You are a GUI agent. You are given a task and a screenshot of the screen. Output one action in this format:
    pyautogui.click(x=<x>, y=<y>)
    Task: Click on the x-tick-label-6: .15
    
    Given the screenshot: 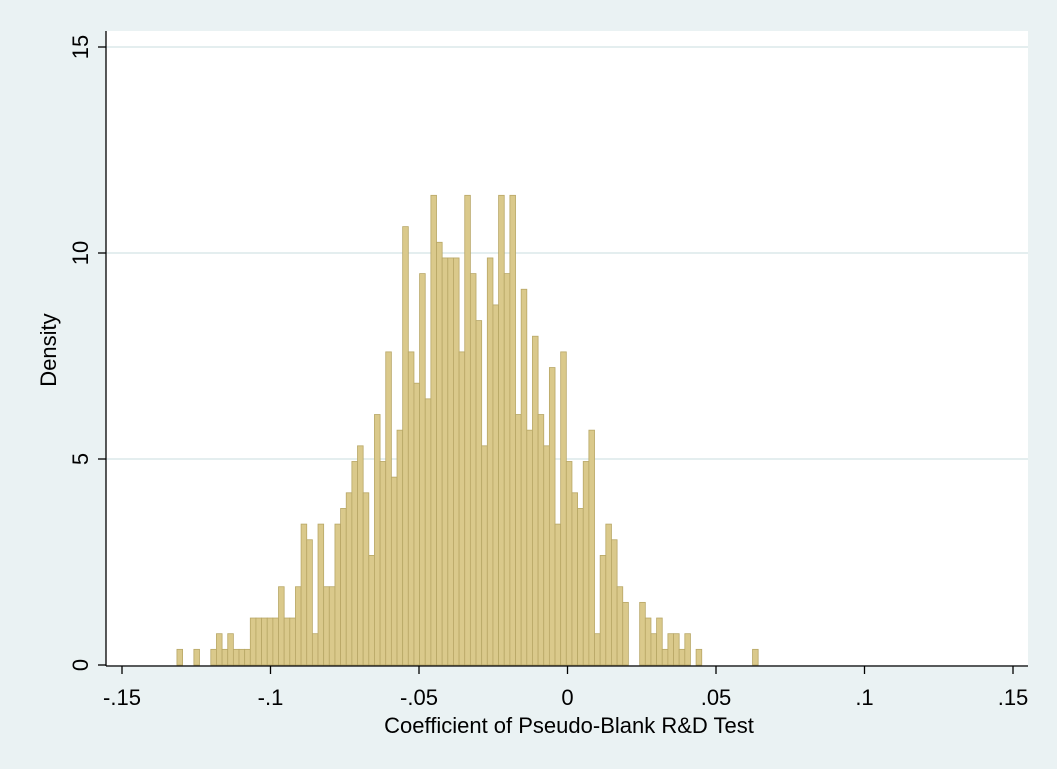 What is the action you would take?
    pyautogui.click(x=1013, y=697)
    